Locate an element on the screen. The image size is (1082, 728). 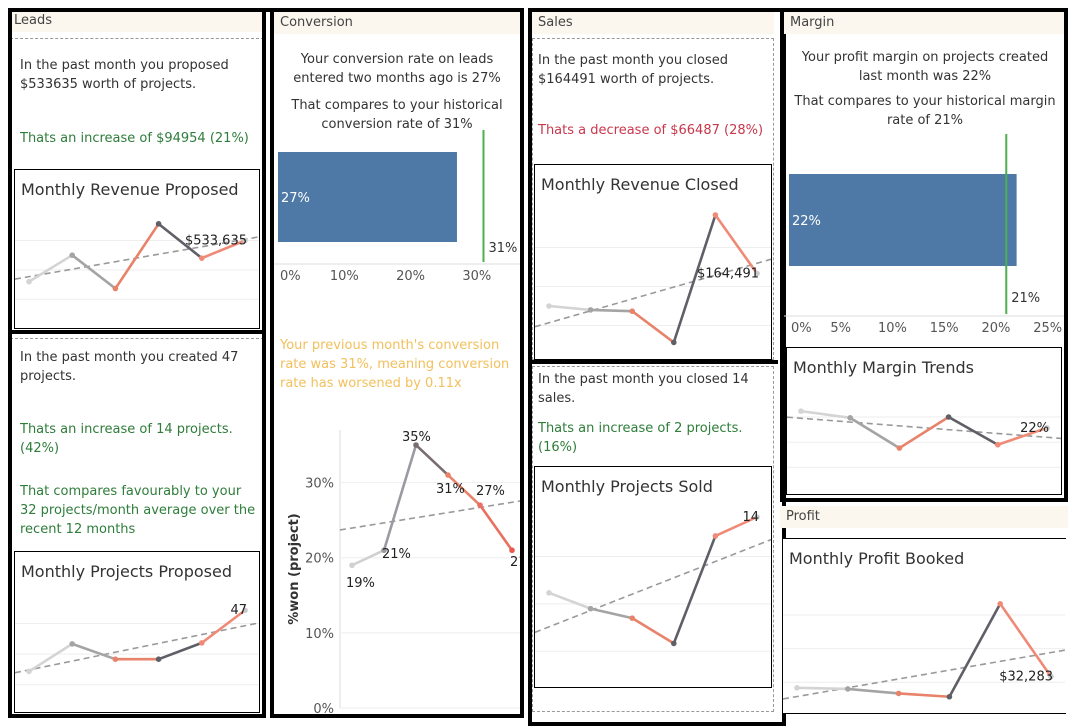
leads-frame-left is located at coordinates (10, 363).